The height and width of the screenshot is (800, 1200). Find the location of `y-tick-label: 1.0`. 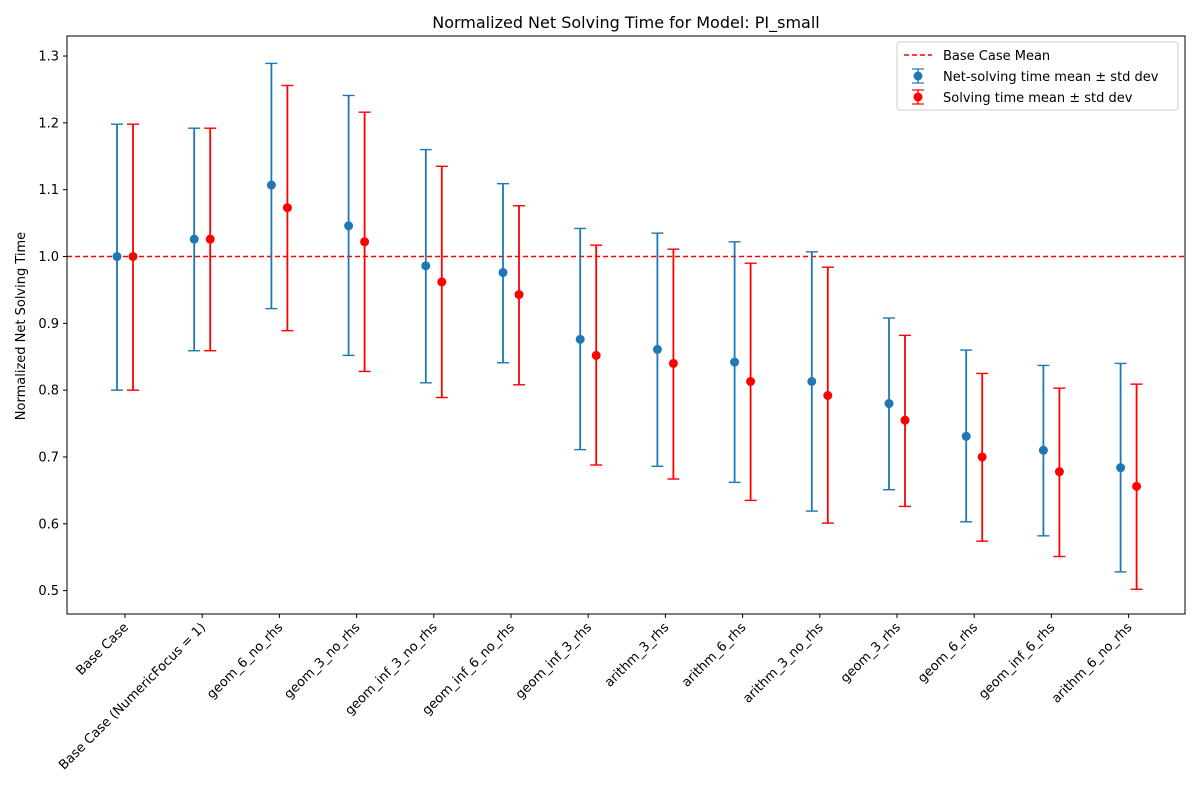

y-tick-label: 1.0 is located at coordinates (48, 257).